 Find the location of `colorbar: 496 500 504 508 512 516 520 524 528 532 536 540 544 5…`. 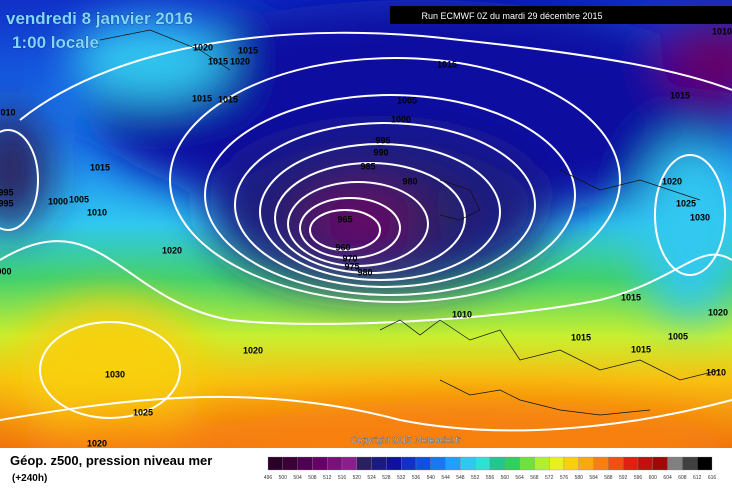

colorbar: 496 500 504 508 512 516 520 524 528 532 536 540 544 5… is located at coordinates (490, 468).